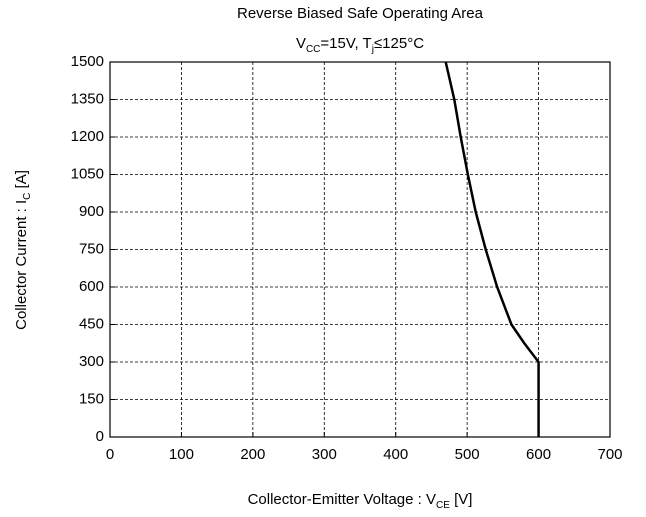  I want to click on x-tick-label: 700, so click(609, 454).